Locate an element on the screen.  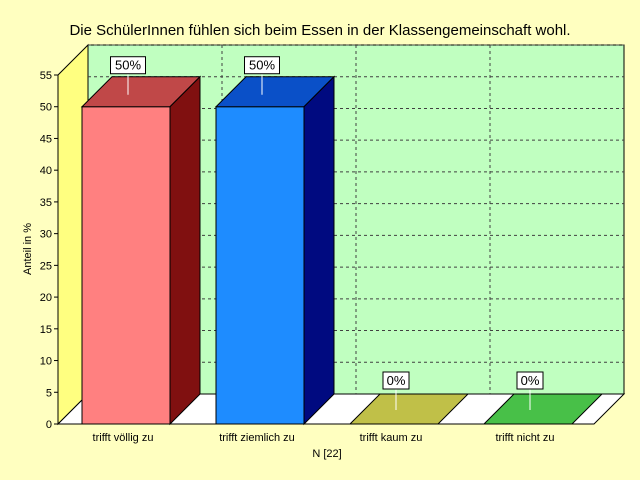
y-tick-label: 30 is located at coordinates (46, 235).